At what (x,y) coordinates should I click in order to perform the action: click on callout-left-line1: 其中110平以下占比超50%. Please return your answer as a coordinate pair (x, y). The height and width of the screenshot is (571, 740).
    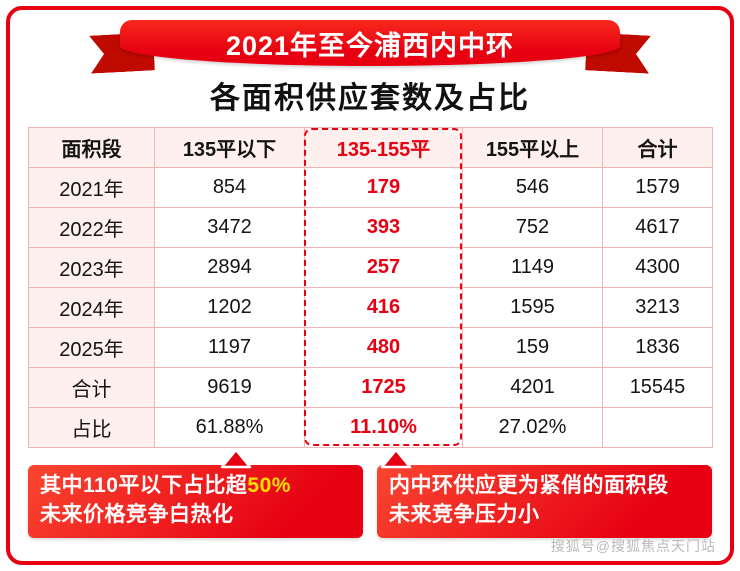
    Looking at the image, I should click on (195, 486).